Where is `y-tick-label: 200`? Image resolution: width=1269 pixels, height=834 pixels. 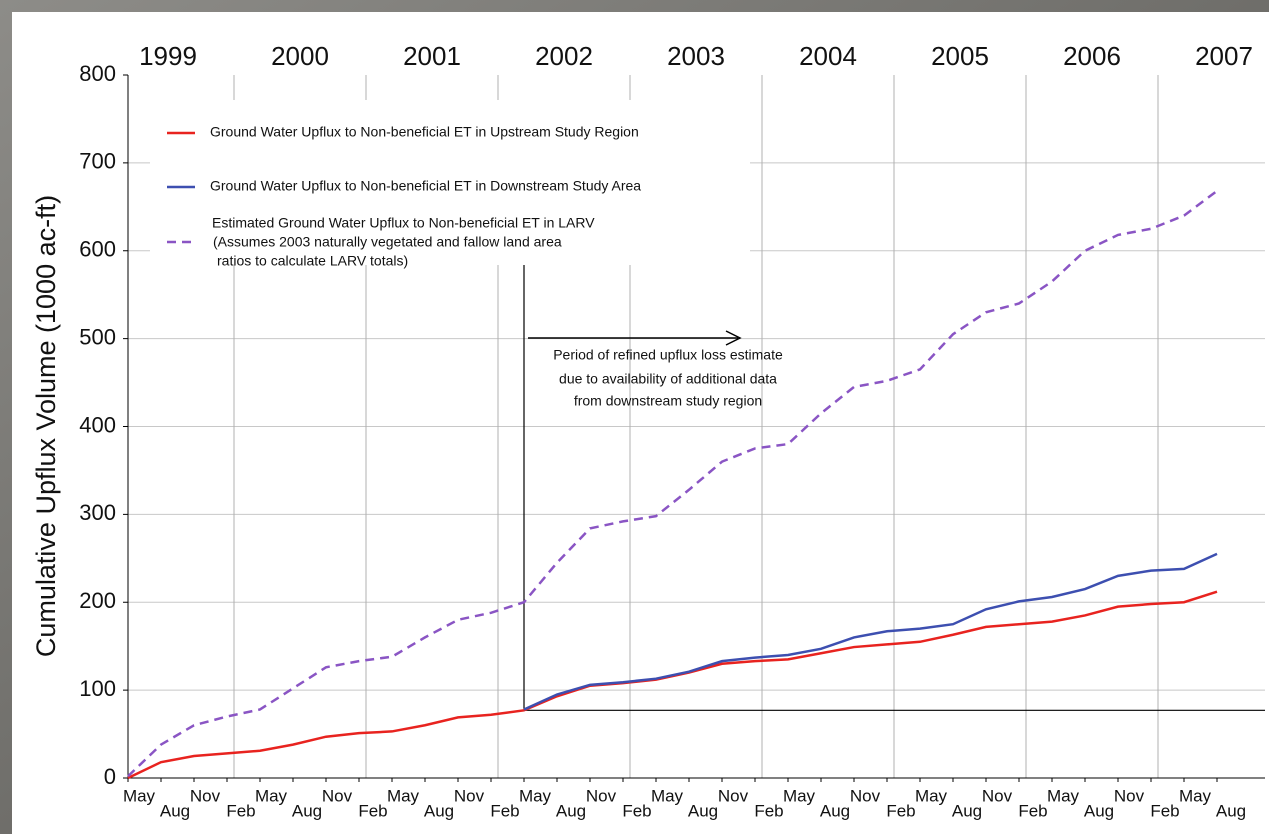 y-tick-label: 200 is located at coordinates (97, 600).